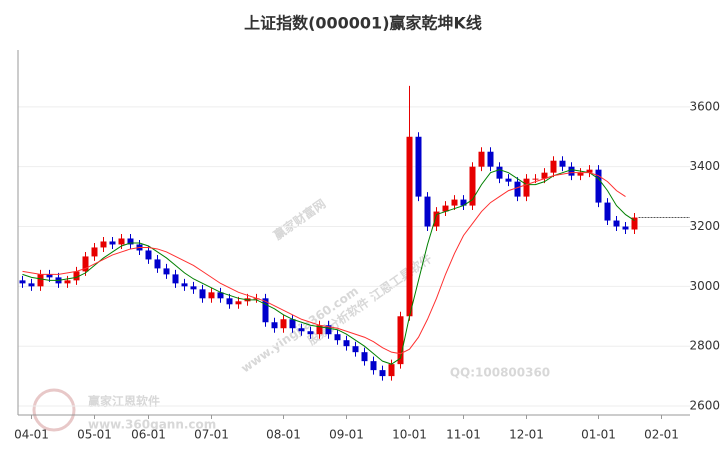 The image size is (726, 450). Describe the element at coordinates (704, 106) in the screenshot. I see `y-tick-label: 3600` at that location.